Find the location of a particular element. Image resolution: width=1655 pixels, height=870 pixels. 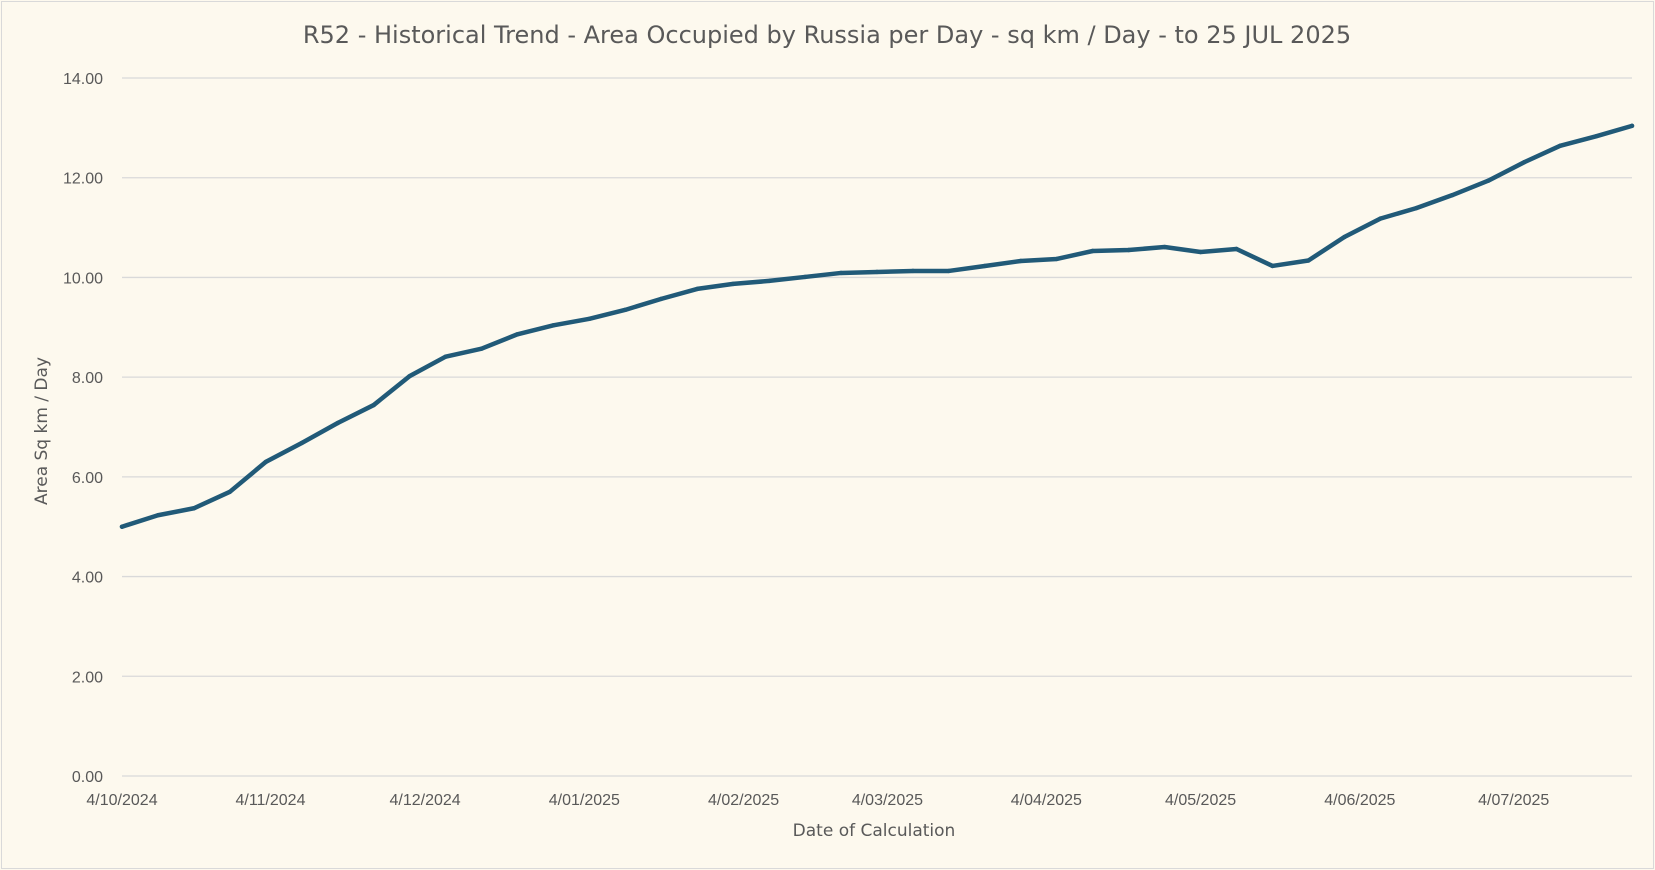

y-tick-label: 2.00 is located at coordinates (87, 677).